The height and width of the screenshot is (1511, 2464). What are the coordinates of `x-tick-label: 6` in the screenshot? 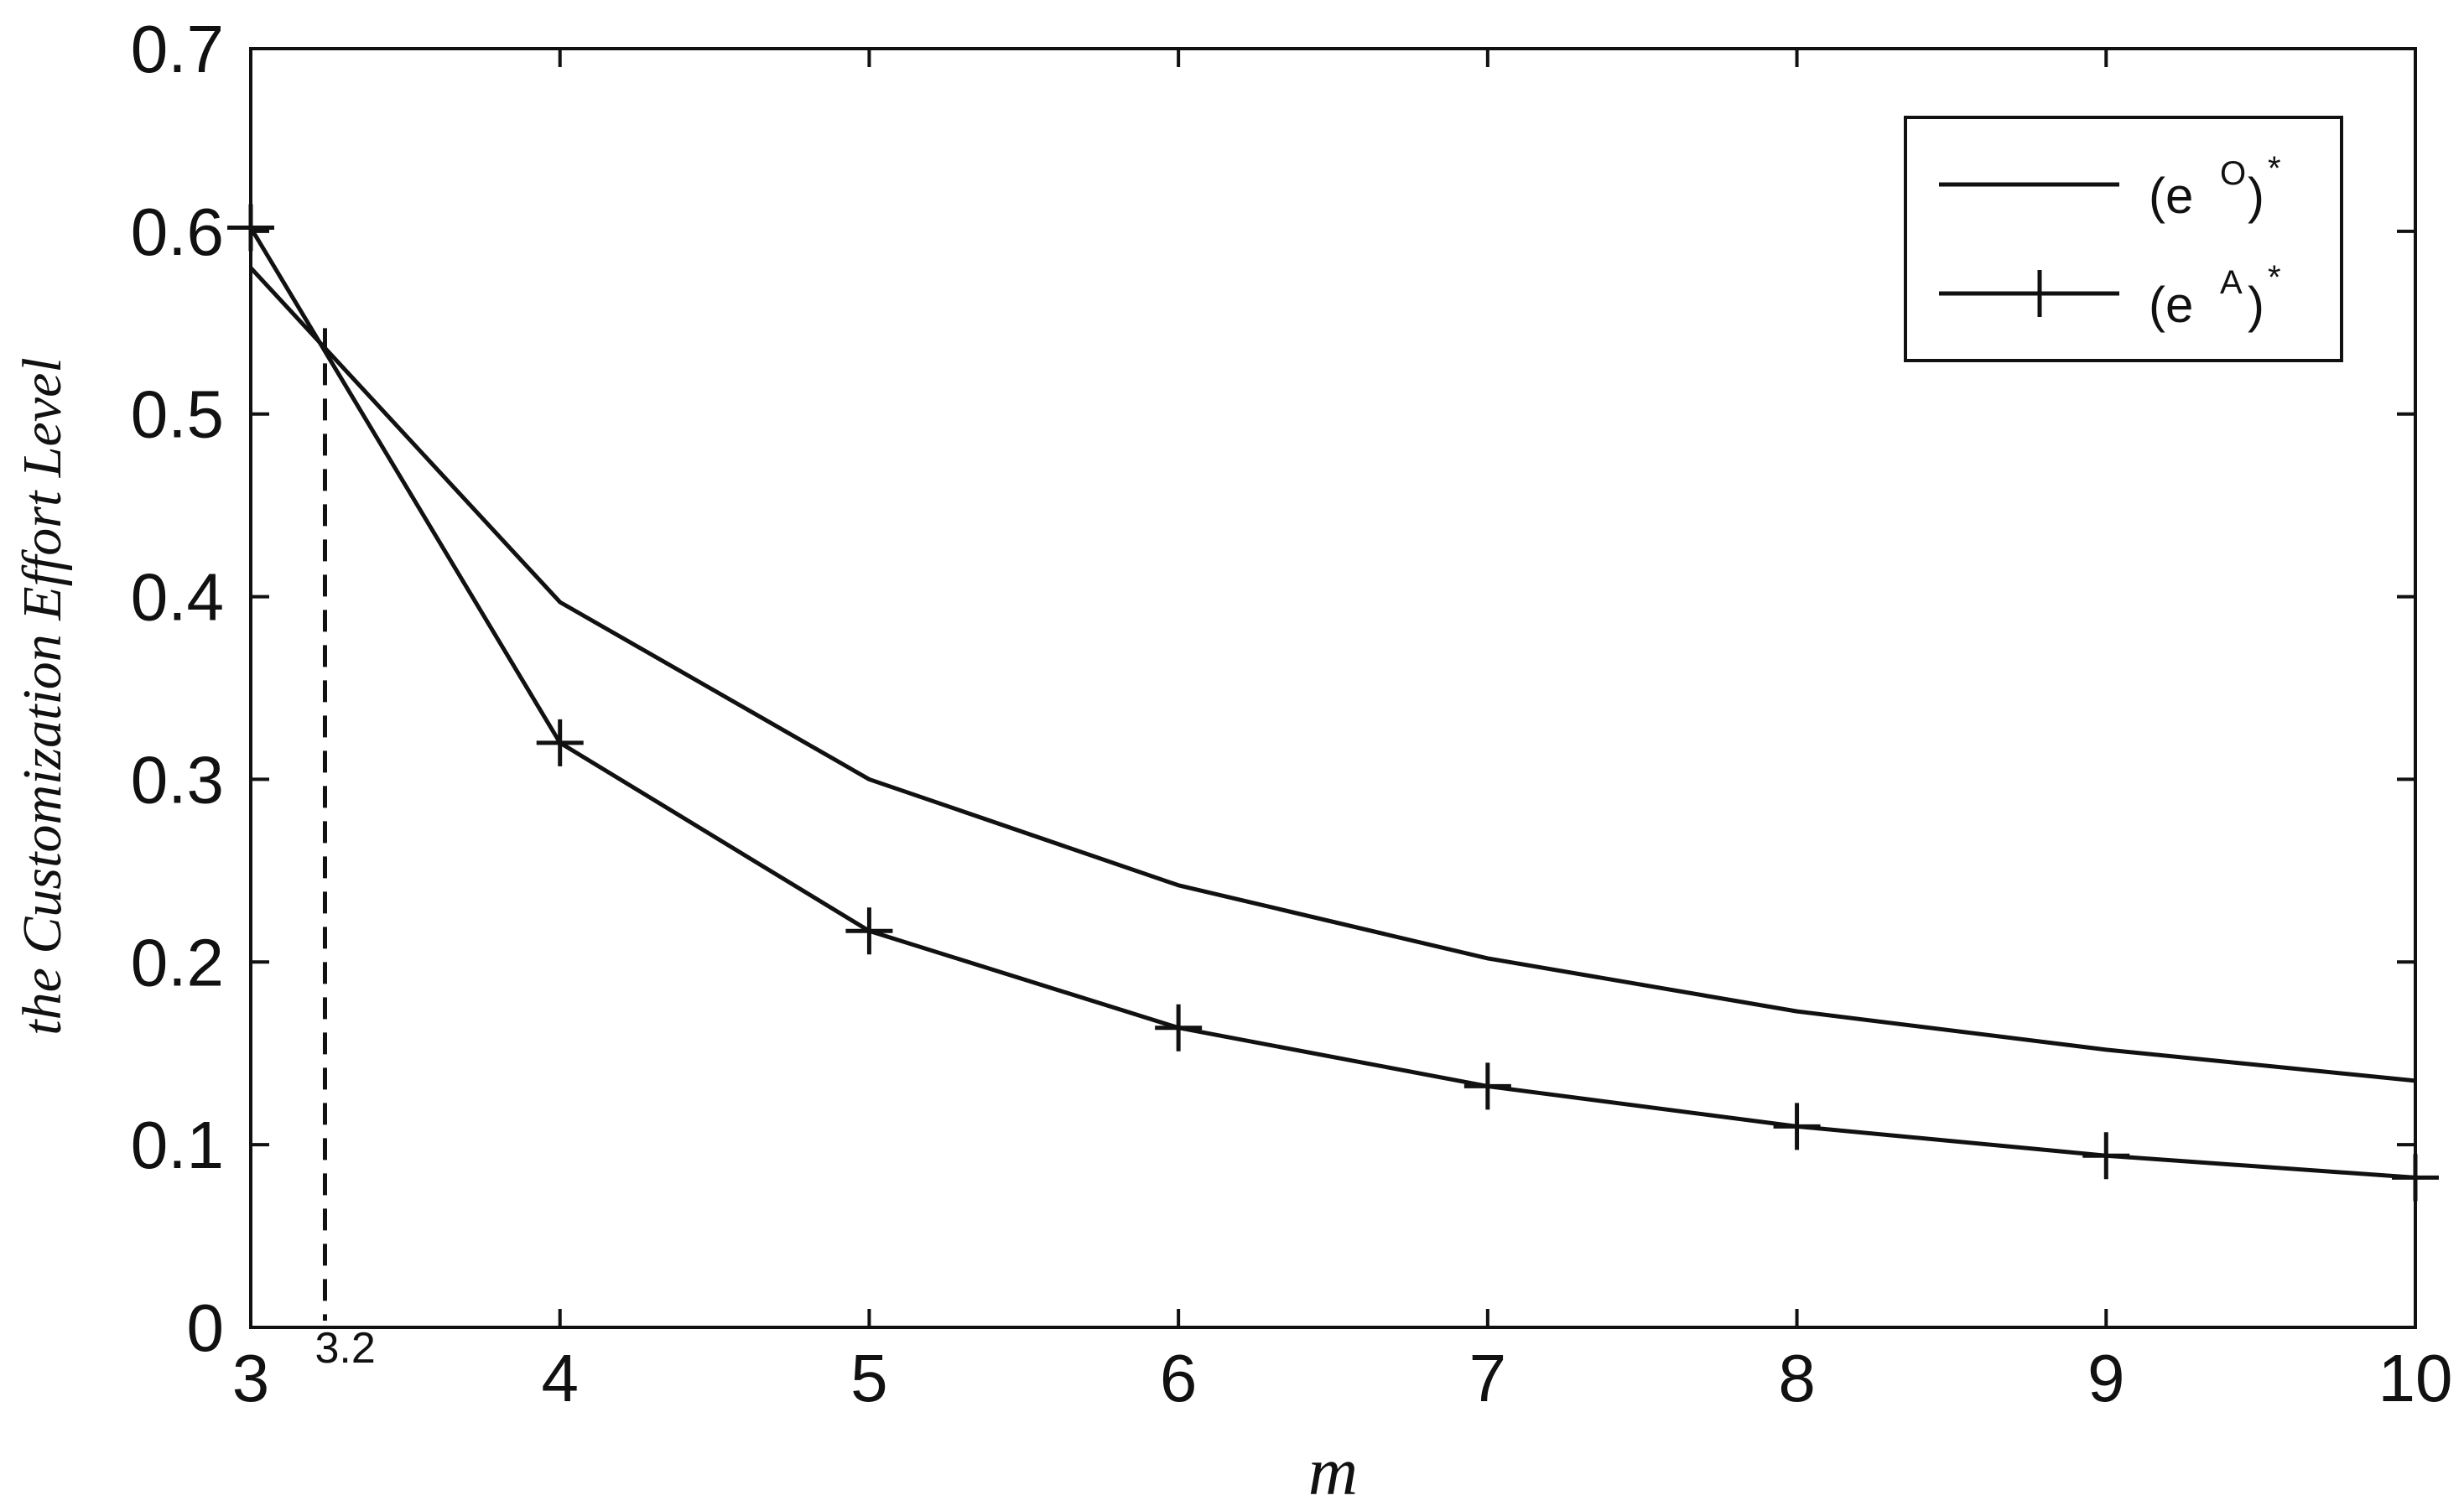 It's located at (1179, 1378).